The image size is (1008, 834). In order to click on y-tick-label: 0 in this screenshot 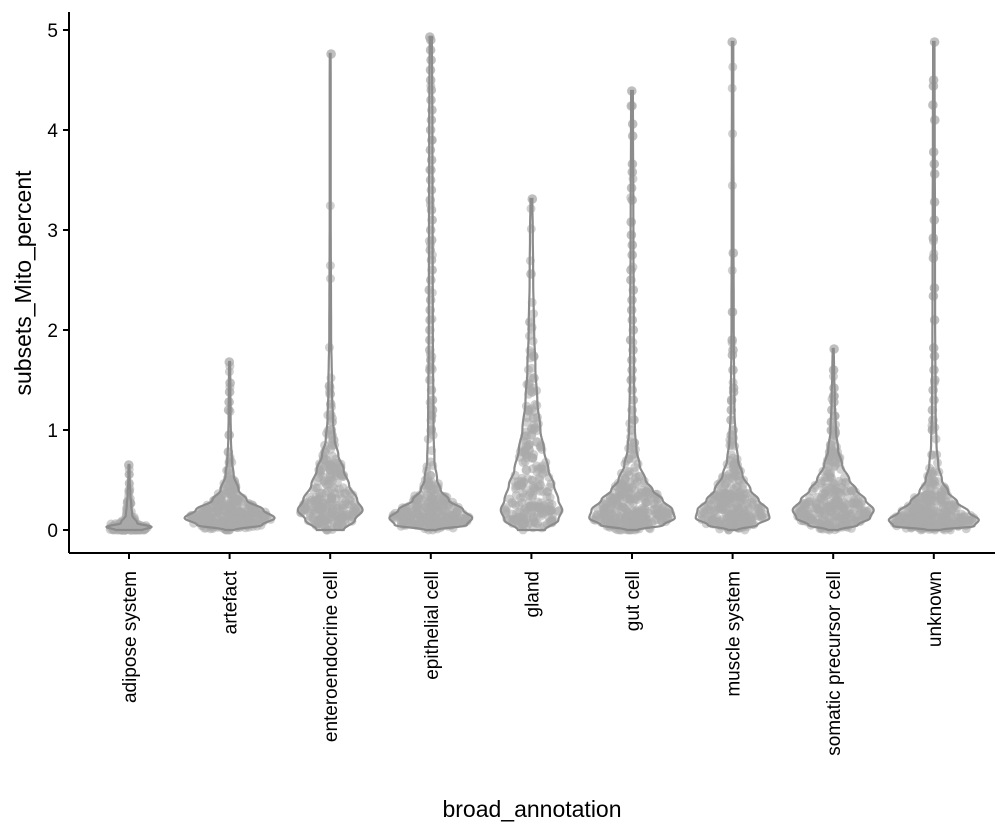, I will do `click(52, 531)`.